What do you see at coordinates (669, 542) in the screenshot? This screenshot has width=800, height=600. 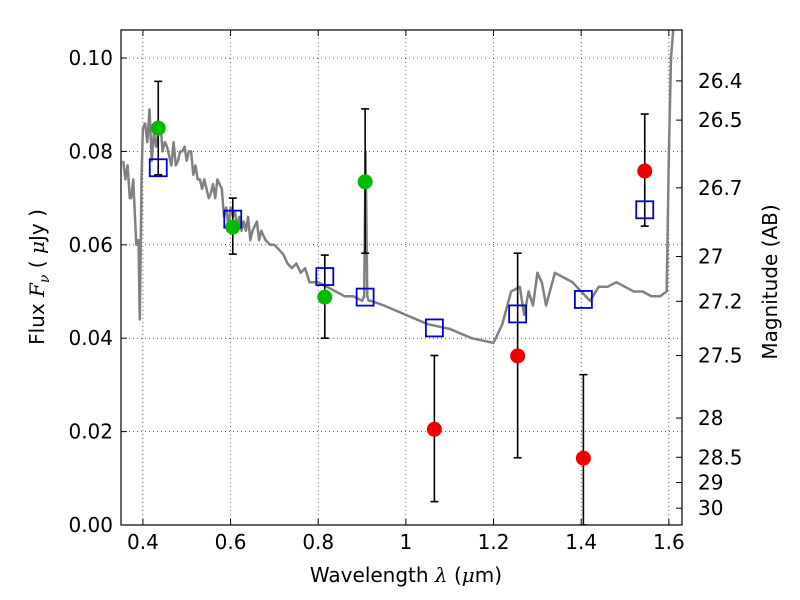 I see `x-tick-label: 1.6` at bounding box center [669, 542].